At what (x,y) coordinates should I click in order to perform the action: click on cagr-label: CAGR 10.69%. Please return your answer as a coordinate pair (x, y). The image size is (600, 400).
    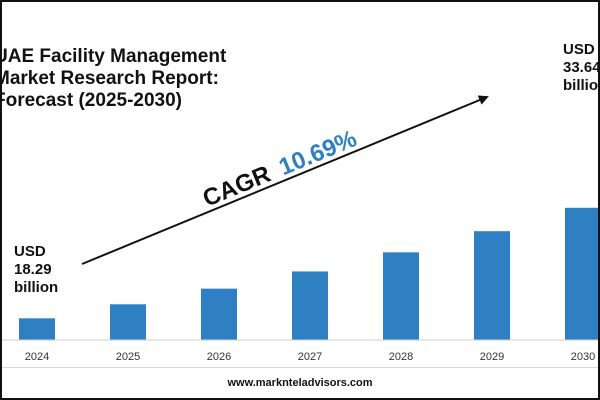
    Looking at the image, I should click on (280, 168).